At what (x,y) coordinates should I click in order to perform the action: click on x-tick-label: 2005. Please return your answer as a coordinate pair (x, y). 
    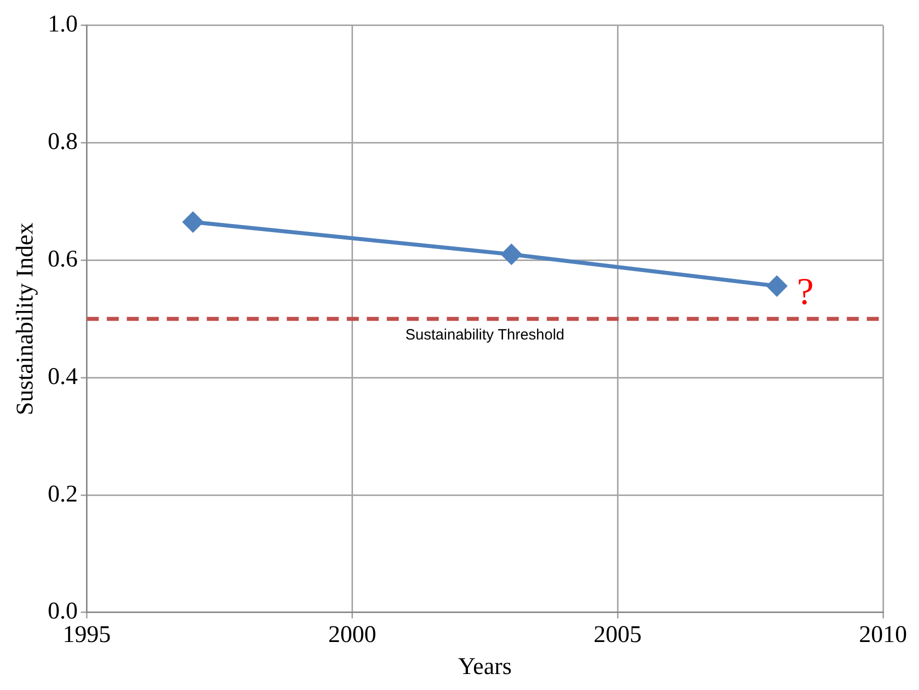
    Looking at the image, I should click on (618, 635).